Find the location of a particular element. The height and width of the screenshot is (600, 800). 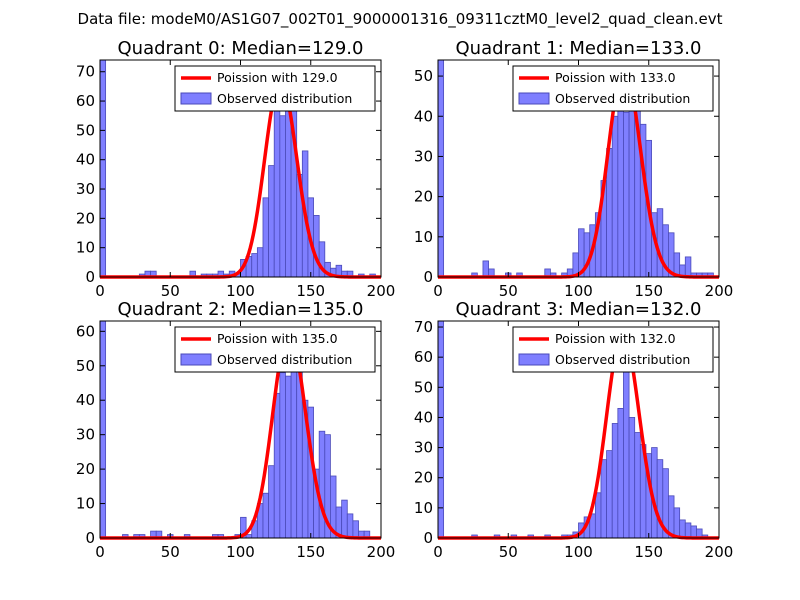

panel-title: Quadrant 1: Median=133.0 is located at coordinates (579, 48).